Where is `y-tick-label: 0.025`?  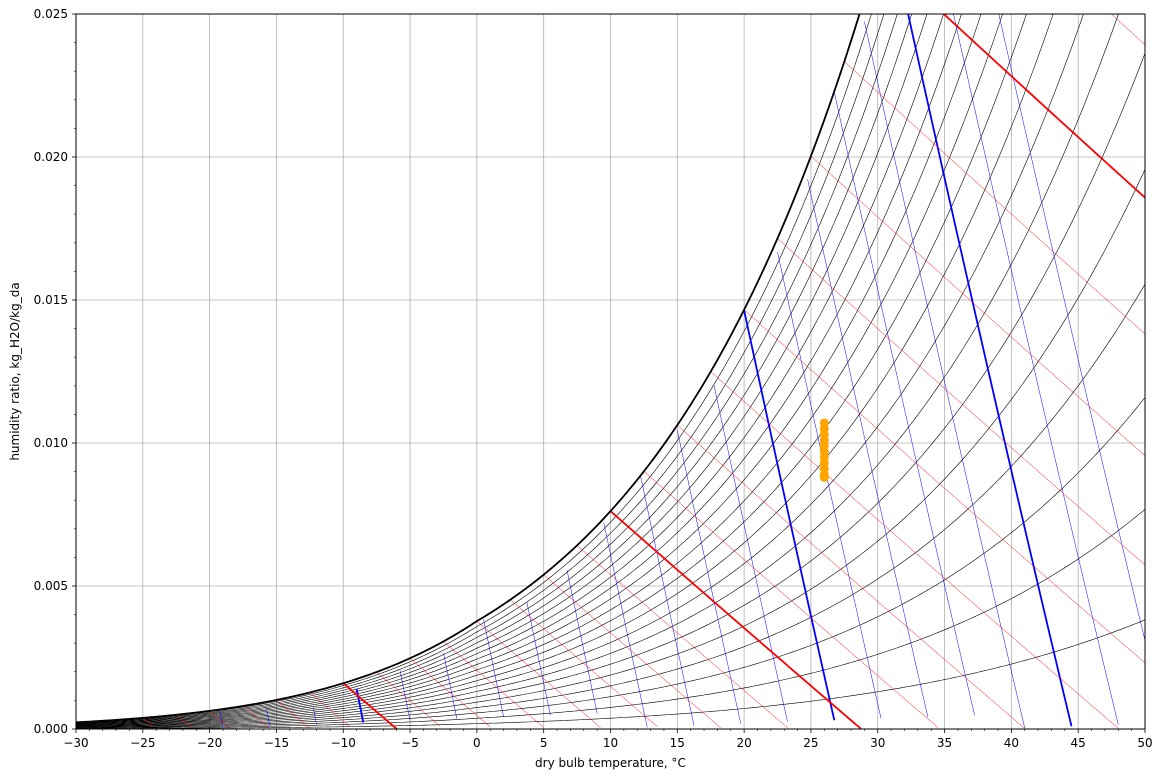
y-tick-label: 0.025 is located at coordinates (51, 14).